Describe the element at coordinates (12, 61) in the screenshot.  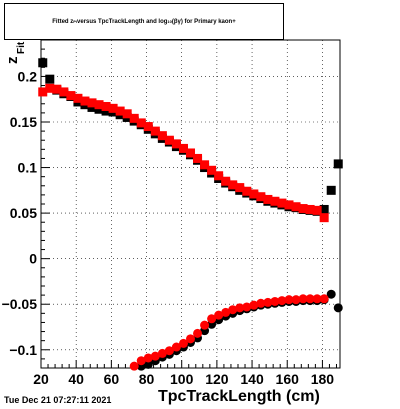
I see `y-axis-label-main: z` at that location.